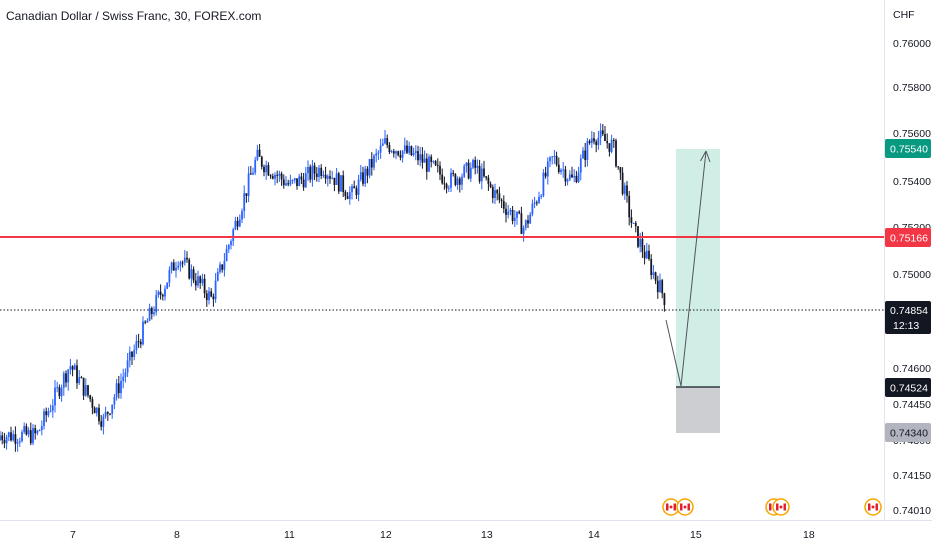 The image size is (932, 550). What do you see at coordinates (698, 410) in the screenshot?
I see `stop-zone` at bounding box center [698, 410].